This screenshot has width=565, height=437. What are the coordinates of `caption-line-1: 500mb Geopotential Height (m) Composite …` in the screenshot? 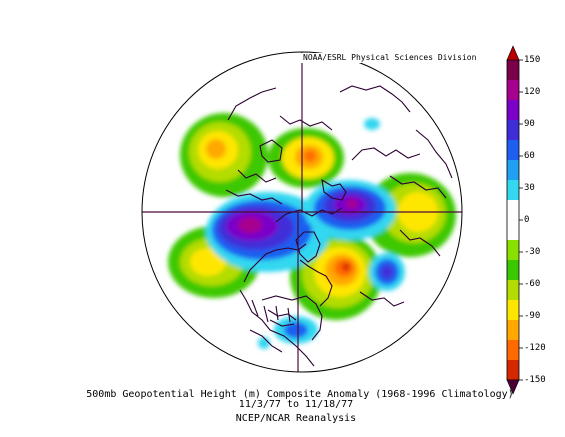 It's located at (300, 394).